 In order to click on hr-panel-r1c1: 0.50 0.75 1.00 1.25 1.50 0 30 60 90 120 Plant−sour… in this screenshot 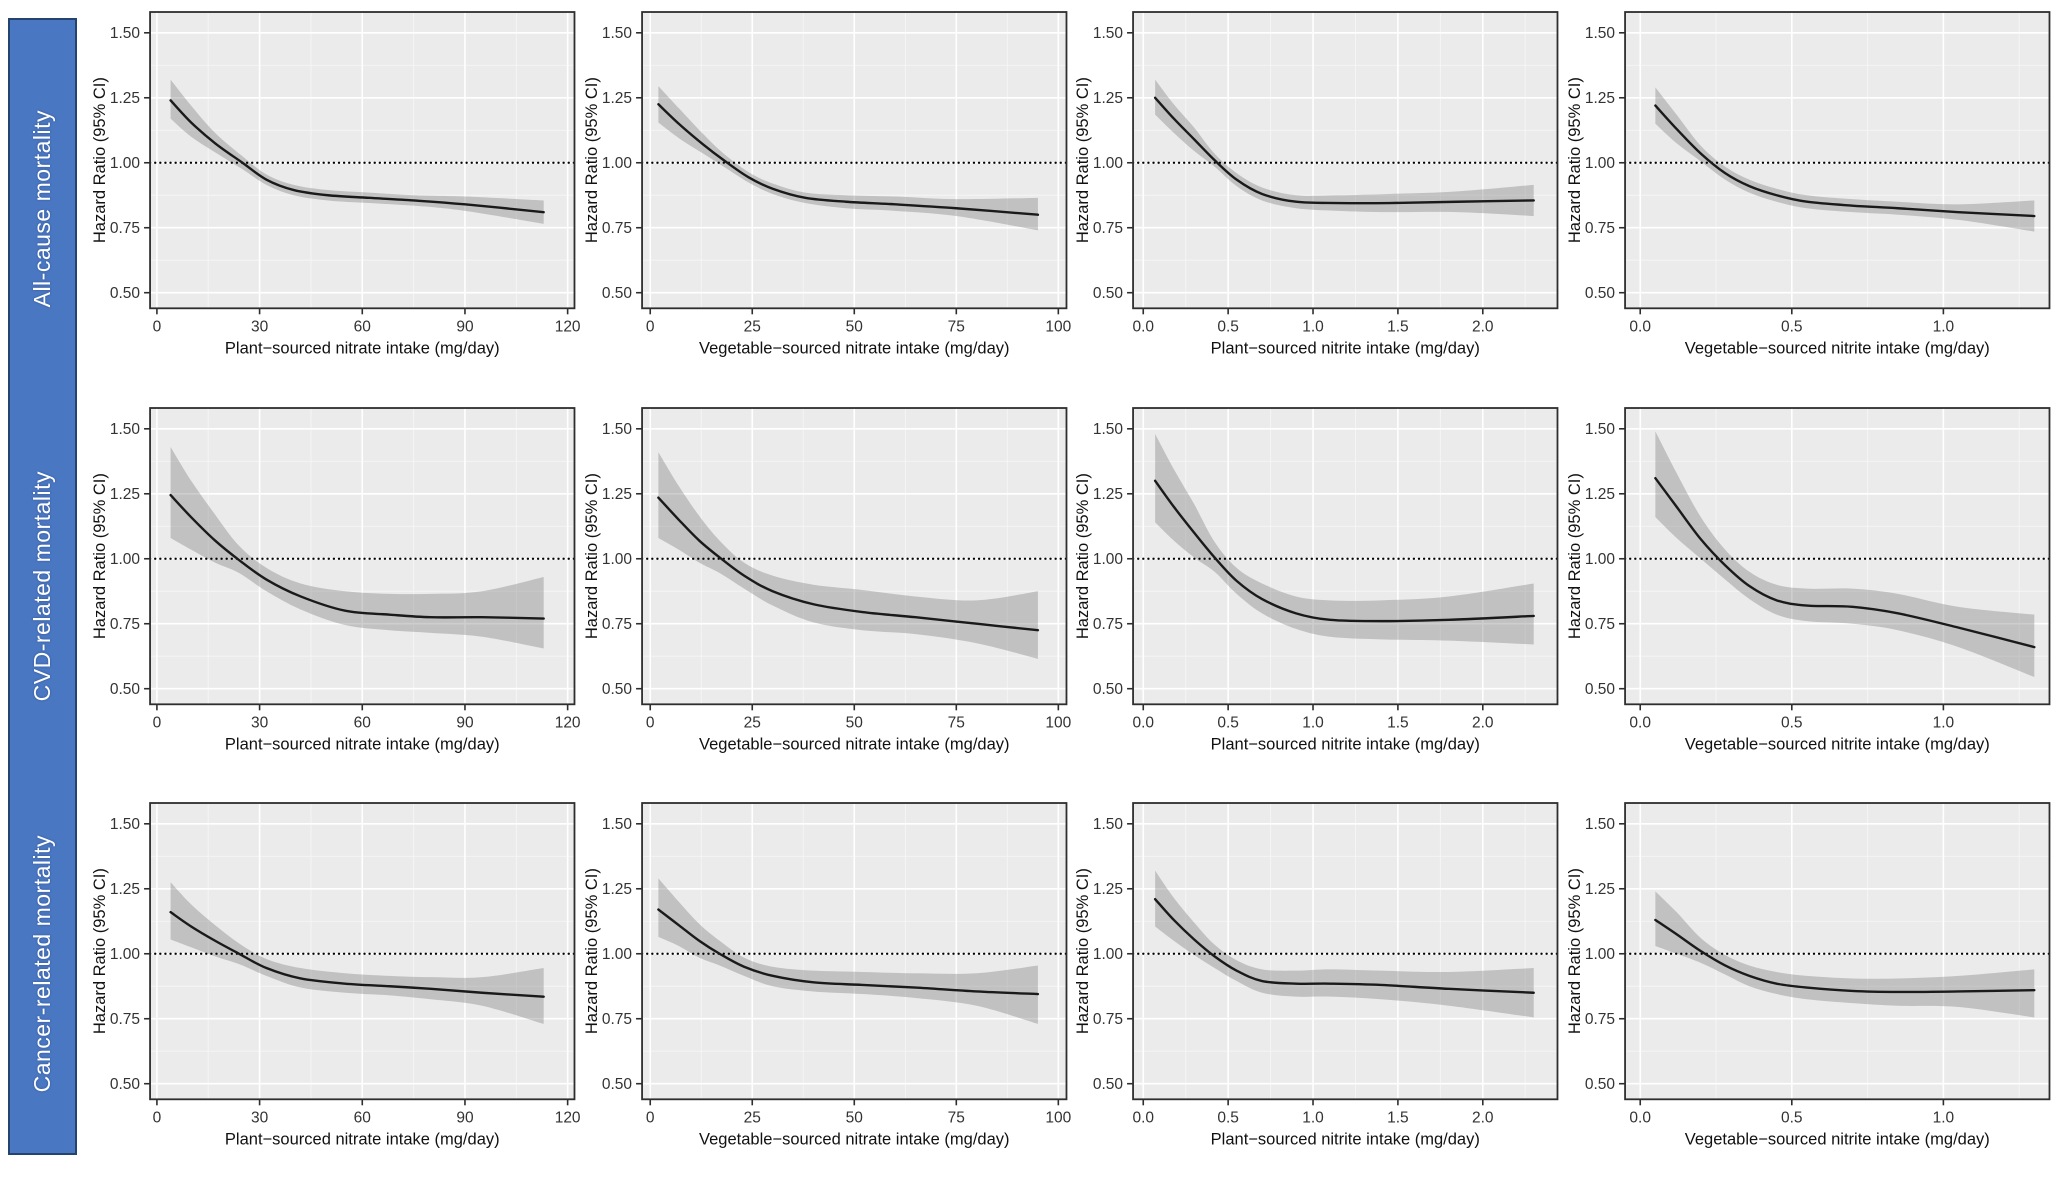, I will do `click(336, 184)`.